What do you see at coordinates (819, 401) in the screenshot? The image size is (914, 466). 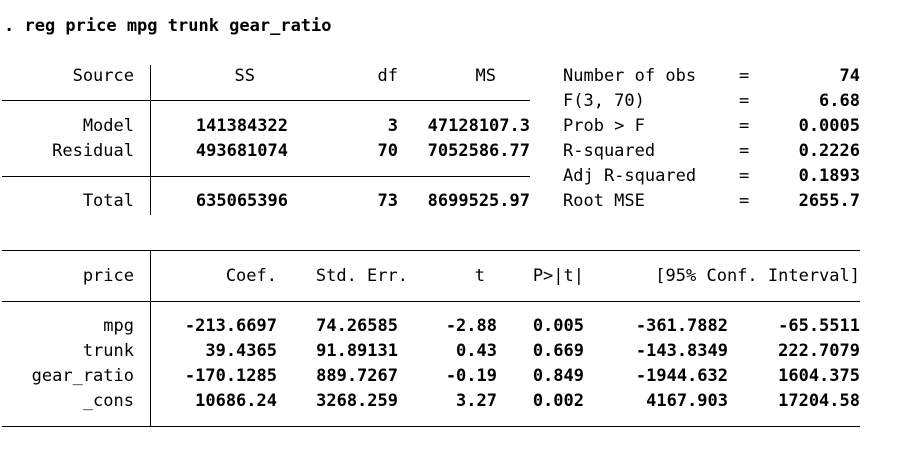 I see `coef-row-ci-high: 17204.58` at bounding box center [819, 401].